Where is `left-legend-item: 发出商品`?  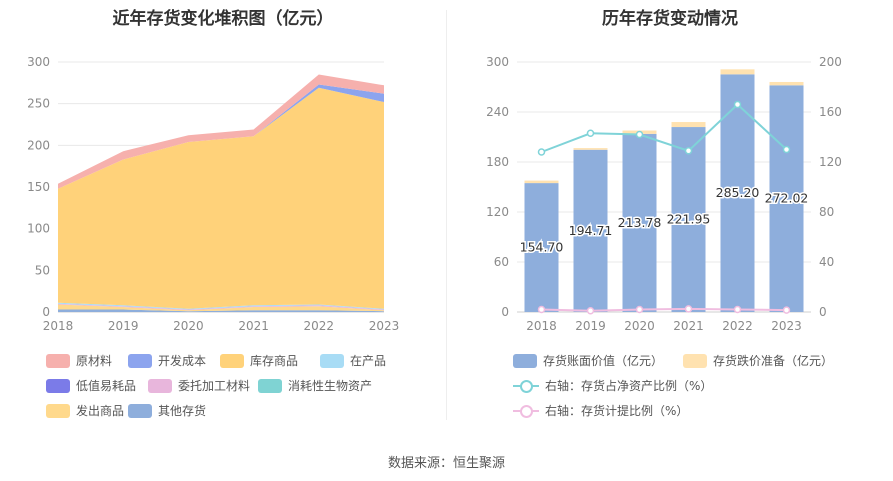 left-legend-item: 发出商品 is located at coordinates (85, 410).